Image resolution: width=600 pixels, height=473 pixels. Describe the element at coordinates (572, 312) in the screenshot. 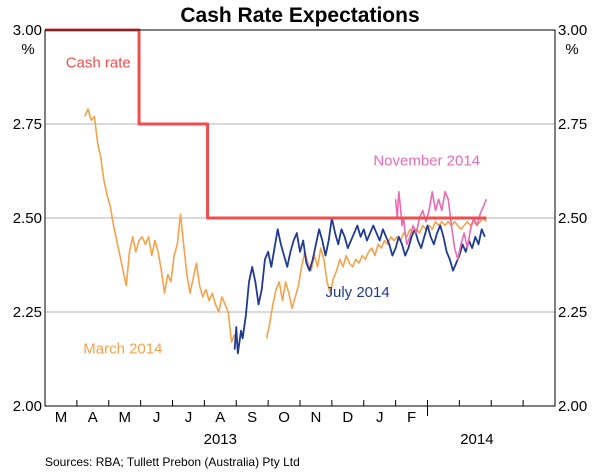

I see `y-tick-label-right: 2.25` at that location.